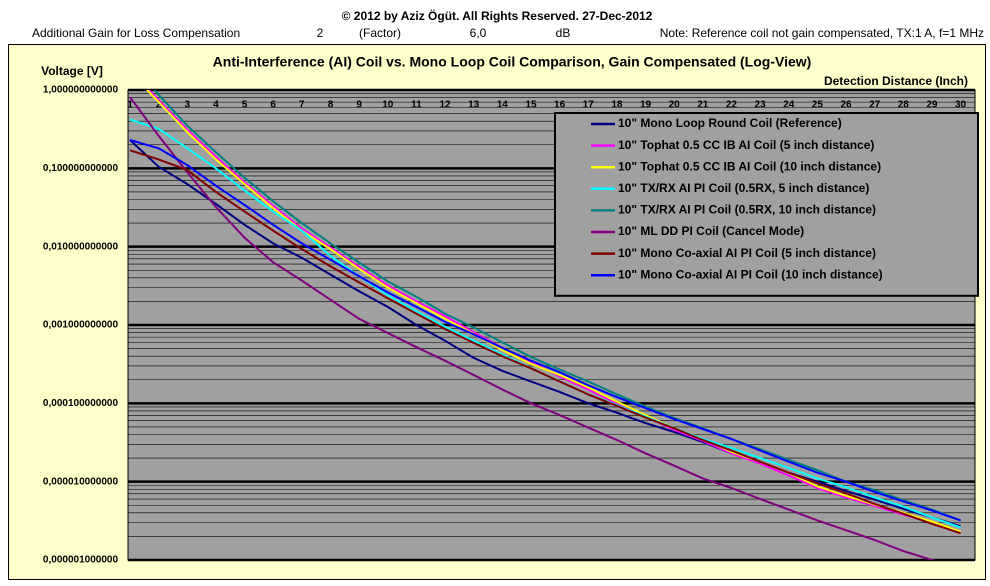  What do you see at coordinates (81, 246) in the screenshot?
I see `y-tick-label: 0,010000000000` at bounding box center [81, 246].